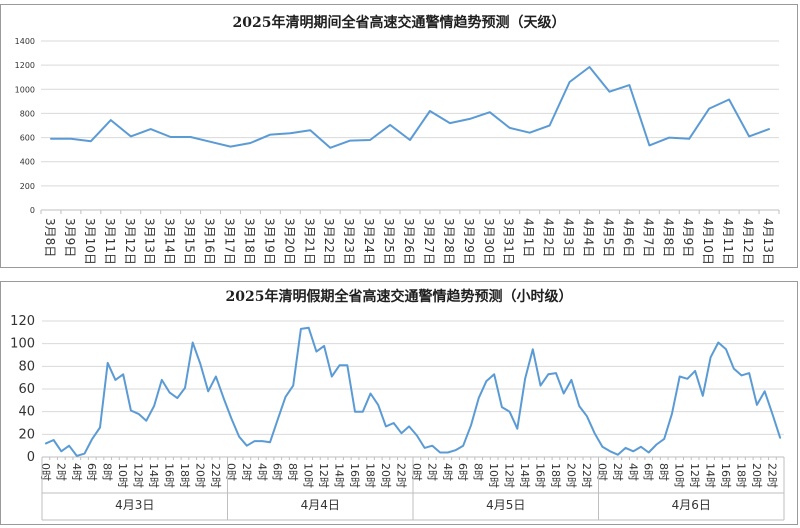  What do you see at coordinates (389, 241) in the screenshot?
I see `x-tick-label: 3月25日` at bounding box center [389, 241].